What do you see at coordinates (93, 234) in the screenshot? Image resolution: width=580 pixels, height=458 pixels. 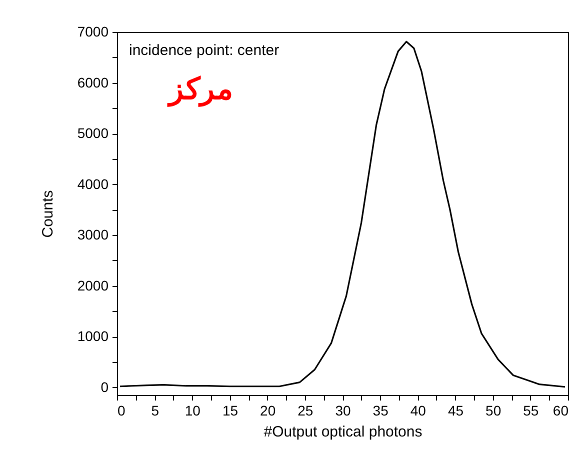 I see `y-tick-label: 3000` at bounding box center [93, 234].